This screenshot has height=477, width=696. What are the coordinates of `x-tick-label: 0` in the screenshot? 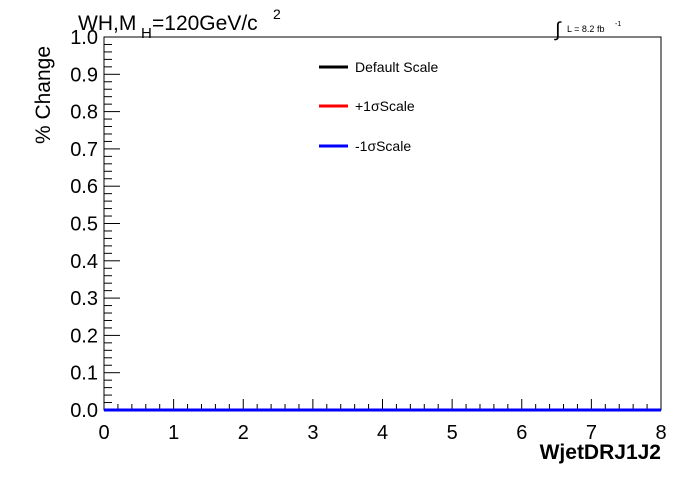 It's located at (103, 433).